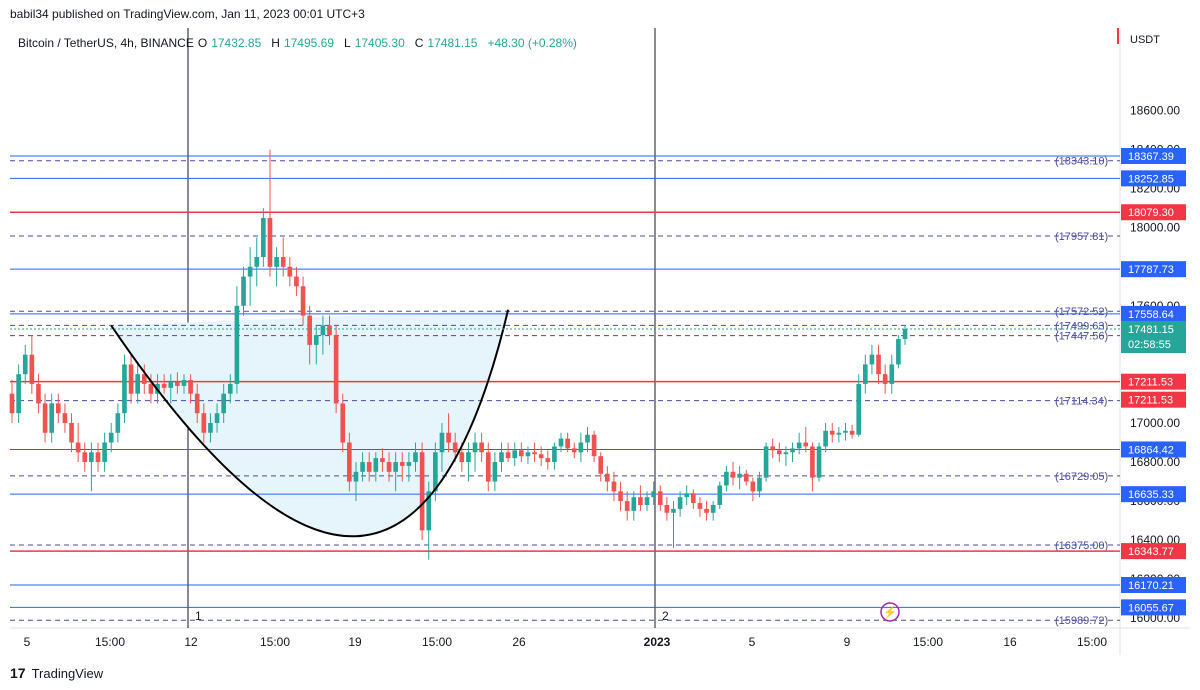  I want to click on low-value: 17405.30, so click(379, 43).